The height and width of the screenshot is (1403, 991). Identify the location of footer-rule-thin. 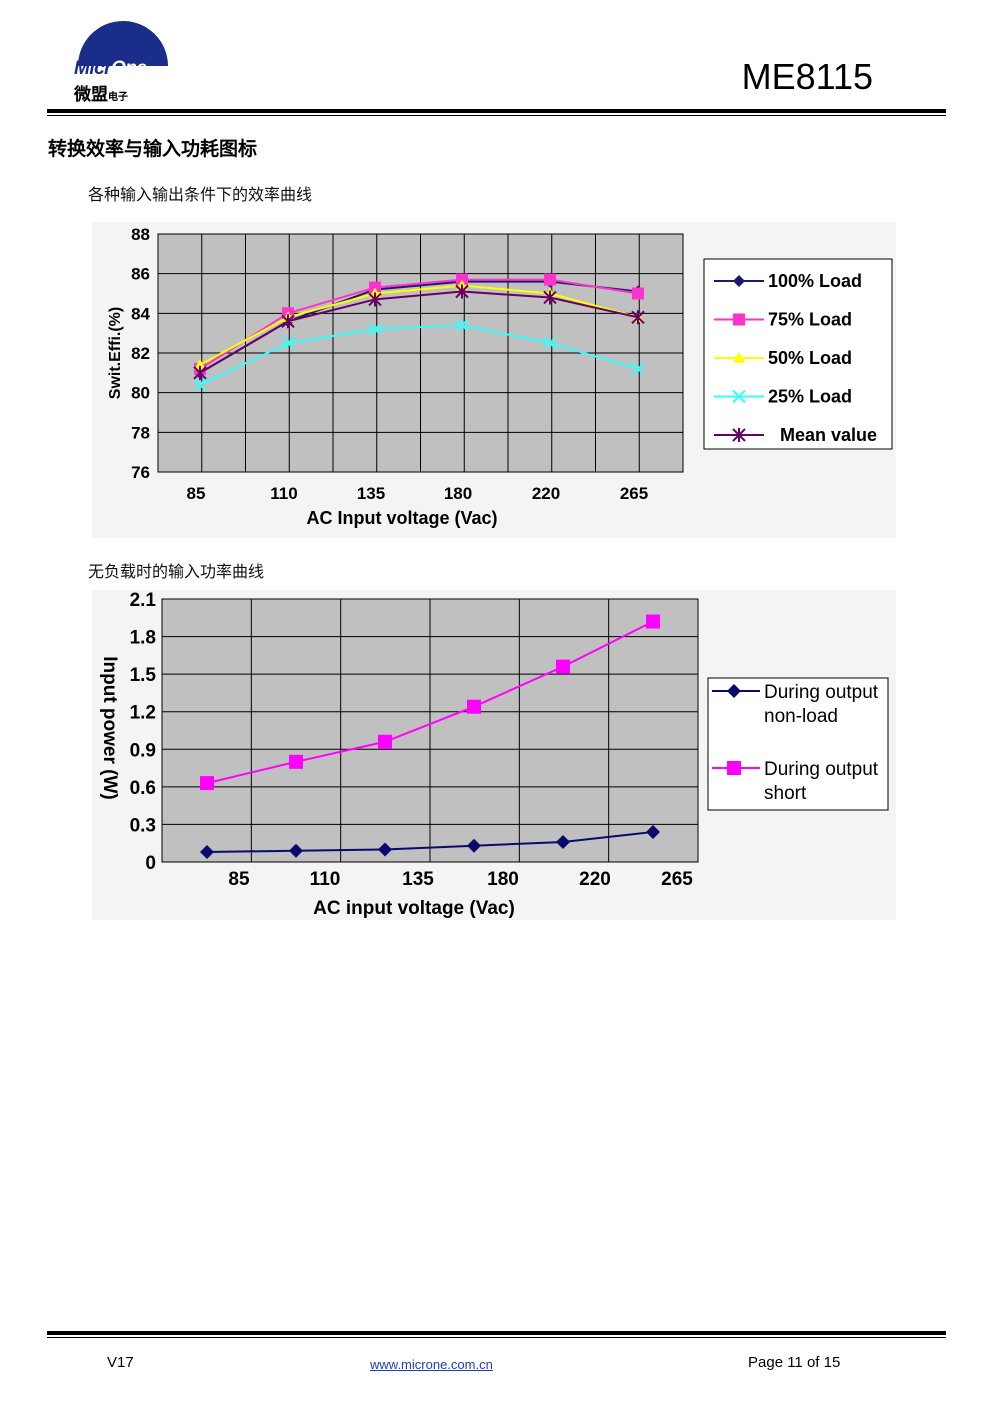
(496, 1337).